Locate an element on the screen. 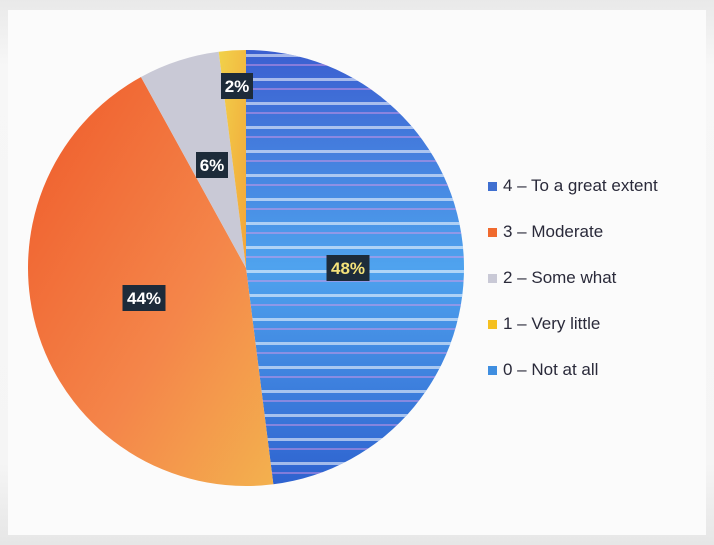 The height and width of the screenshot is (545, 714). data-label-text: 6% is located at coordinates (212, 165).